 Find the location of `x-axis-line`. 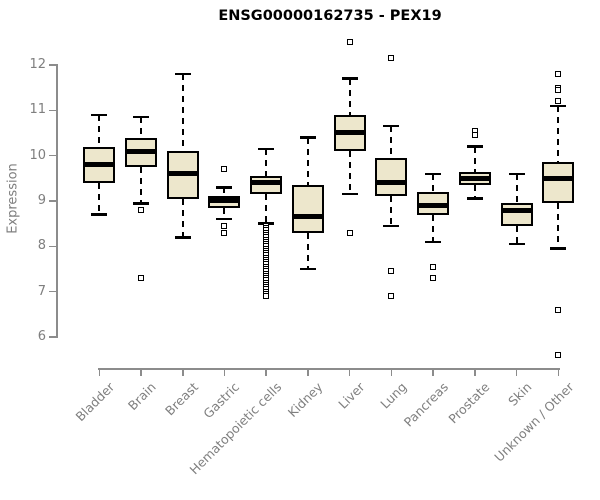

x-axis-line is located at coordinates (329, 369).